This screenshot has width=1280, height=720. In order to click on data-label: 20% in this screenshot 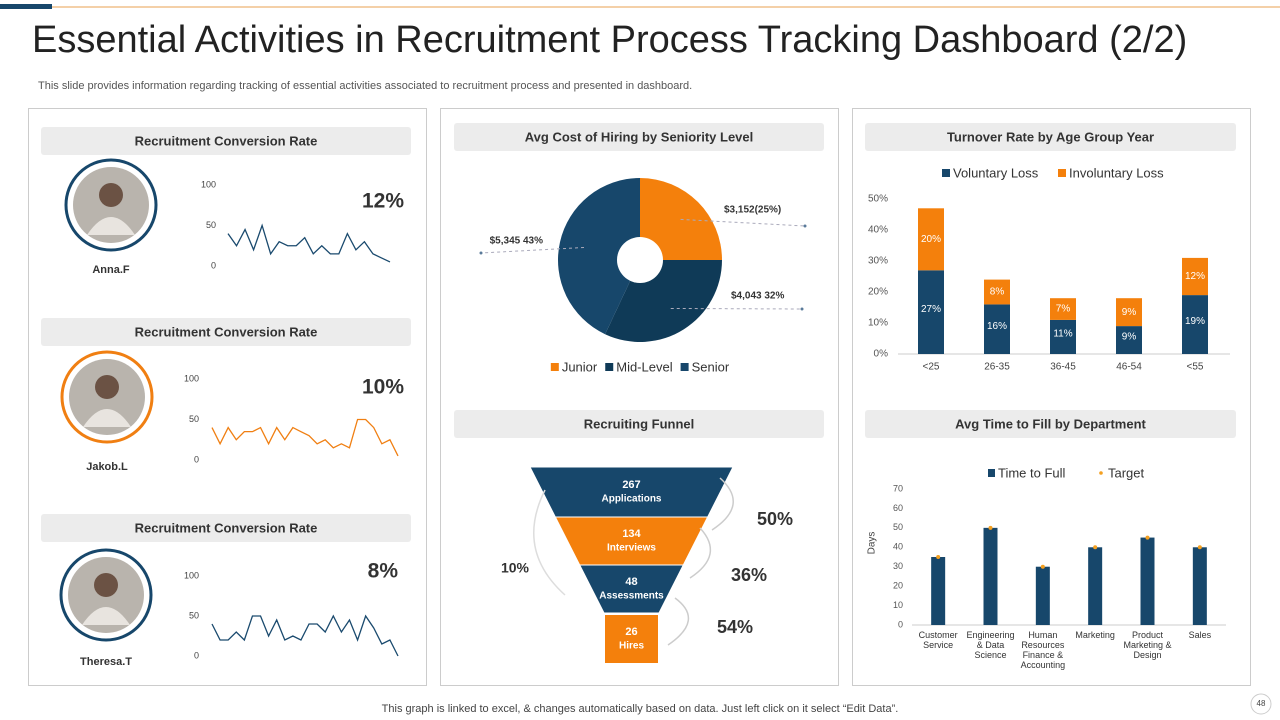, I will do `click(931, 239)`.